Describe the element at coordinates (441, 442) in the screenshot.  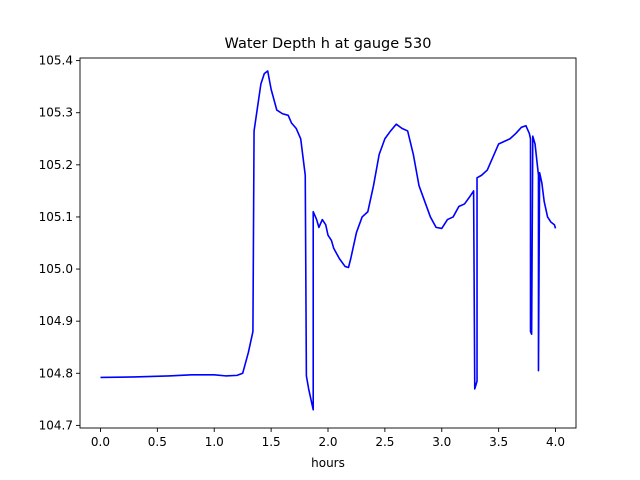
I see `x-tick-label: 3.0` at that location.